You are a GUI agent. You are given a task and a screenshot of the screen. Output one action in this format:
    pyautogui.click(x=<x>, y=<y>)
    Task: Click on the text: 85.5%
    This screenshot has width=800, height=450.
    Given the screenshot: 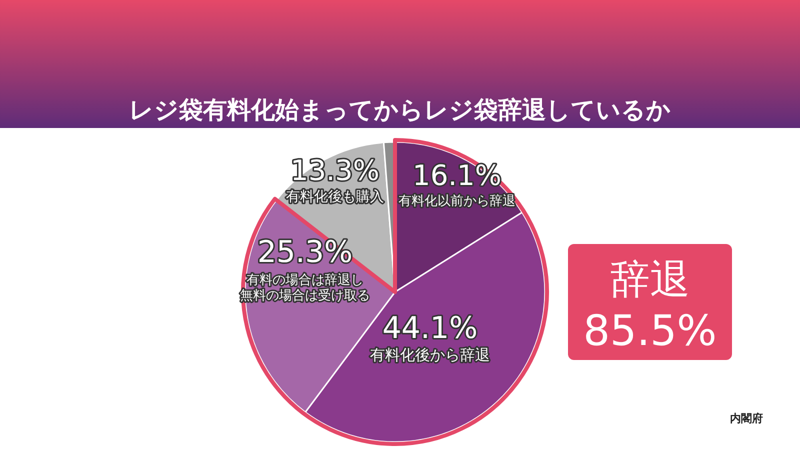 What is the action you would take?
    pyautogui.click(x=650, y=330)
    